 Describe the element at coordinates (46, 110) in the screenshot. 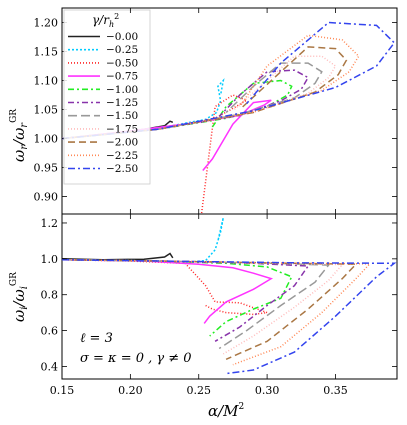

I see `top-y-tick-label: 1.05` at that location.